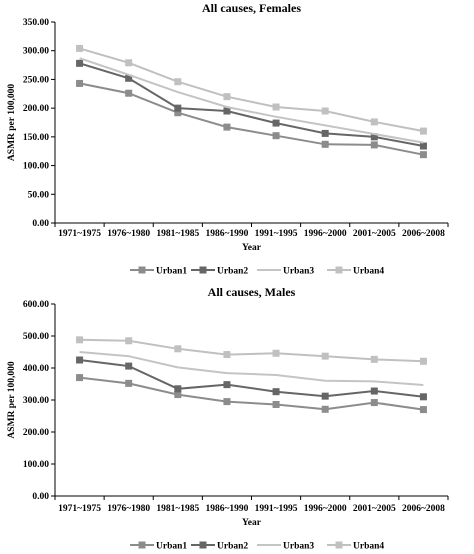 This screenshot has height=554, width=474. I want to click on series-line-urban2, so click(251, 378).